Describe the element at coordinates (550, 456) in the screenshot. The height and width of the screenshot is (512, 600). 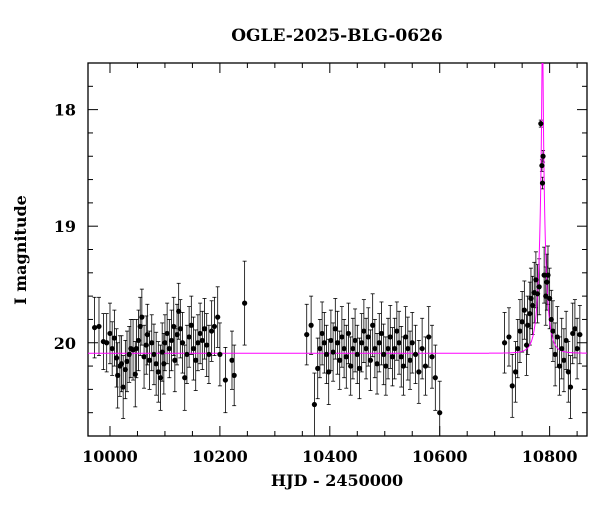
I see `x-tick-label: 10800` at that location.